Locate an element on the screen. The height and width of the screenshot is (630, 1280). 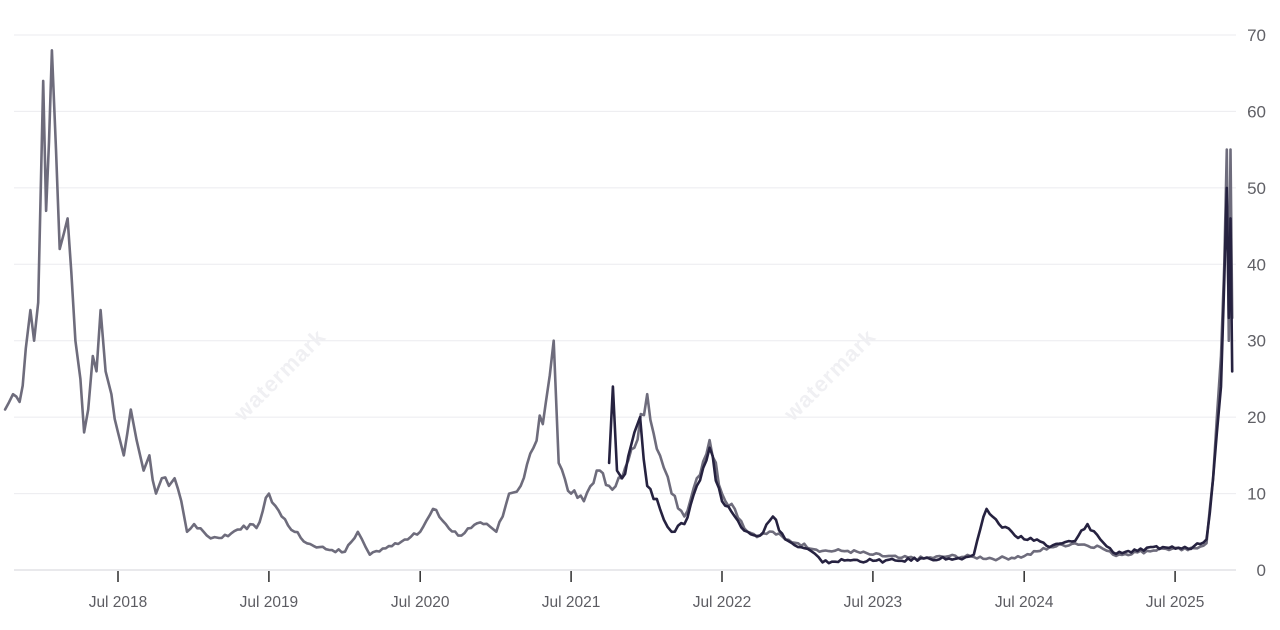
y-axis: 0 10 20 30 40 50 60 70 is located at coordinates (1256, 303).